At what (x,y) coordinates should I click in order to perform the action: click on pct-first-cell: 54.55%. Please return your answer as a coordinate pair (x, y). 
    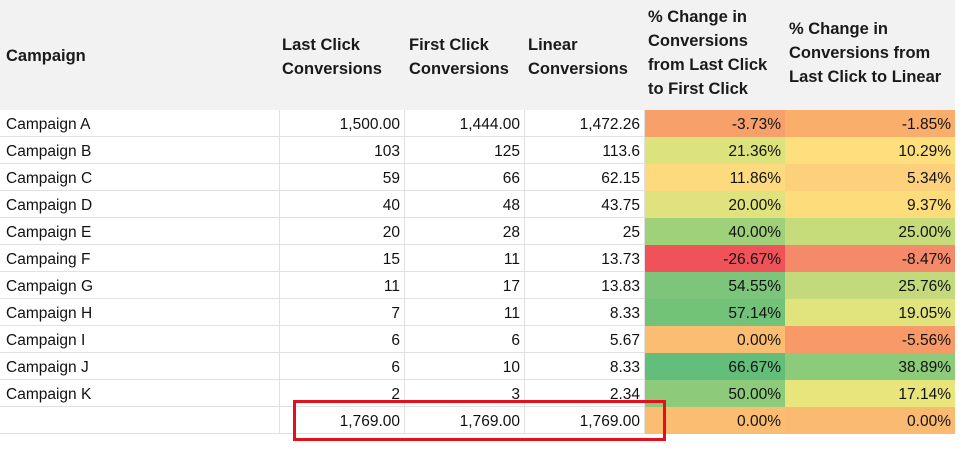
    Looking at the image, I should click on (715, 285).